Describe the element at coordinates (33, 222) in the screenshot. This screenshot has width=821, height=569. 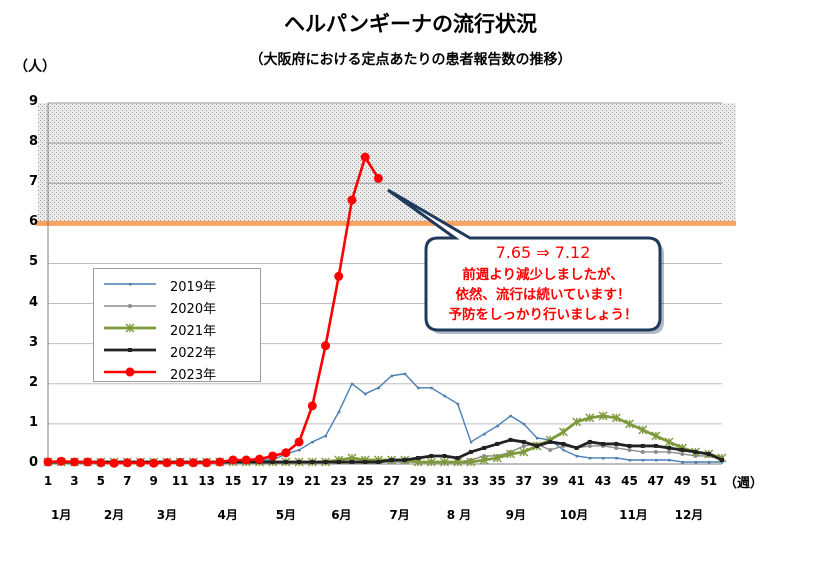
I see `y-tick-label: 6` at that location.